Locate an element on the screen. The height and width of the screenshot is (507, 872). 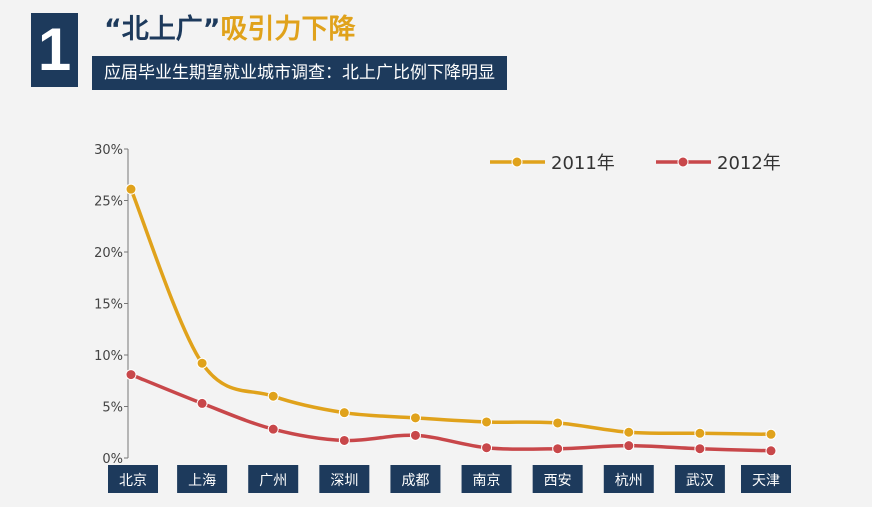
page-title: “北上广”吸引力下降 is located at coordinates (230, 30).